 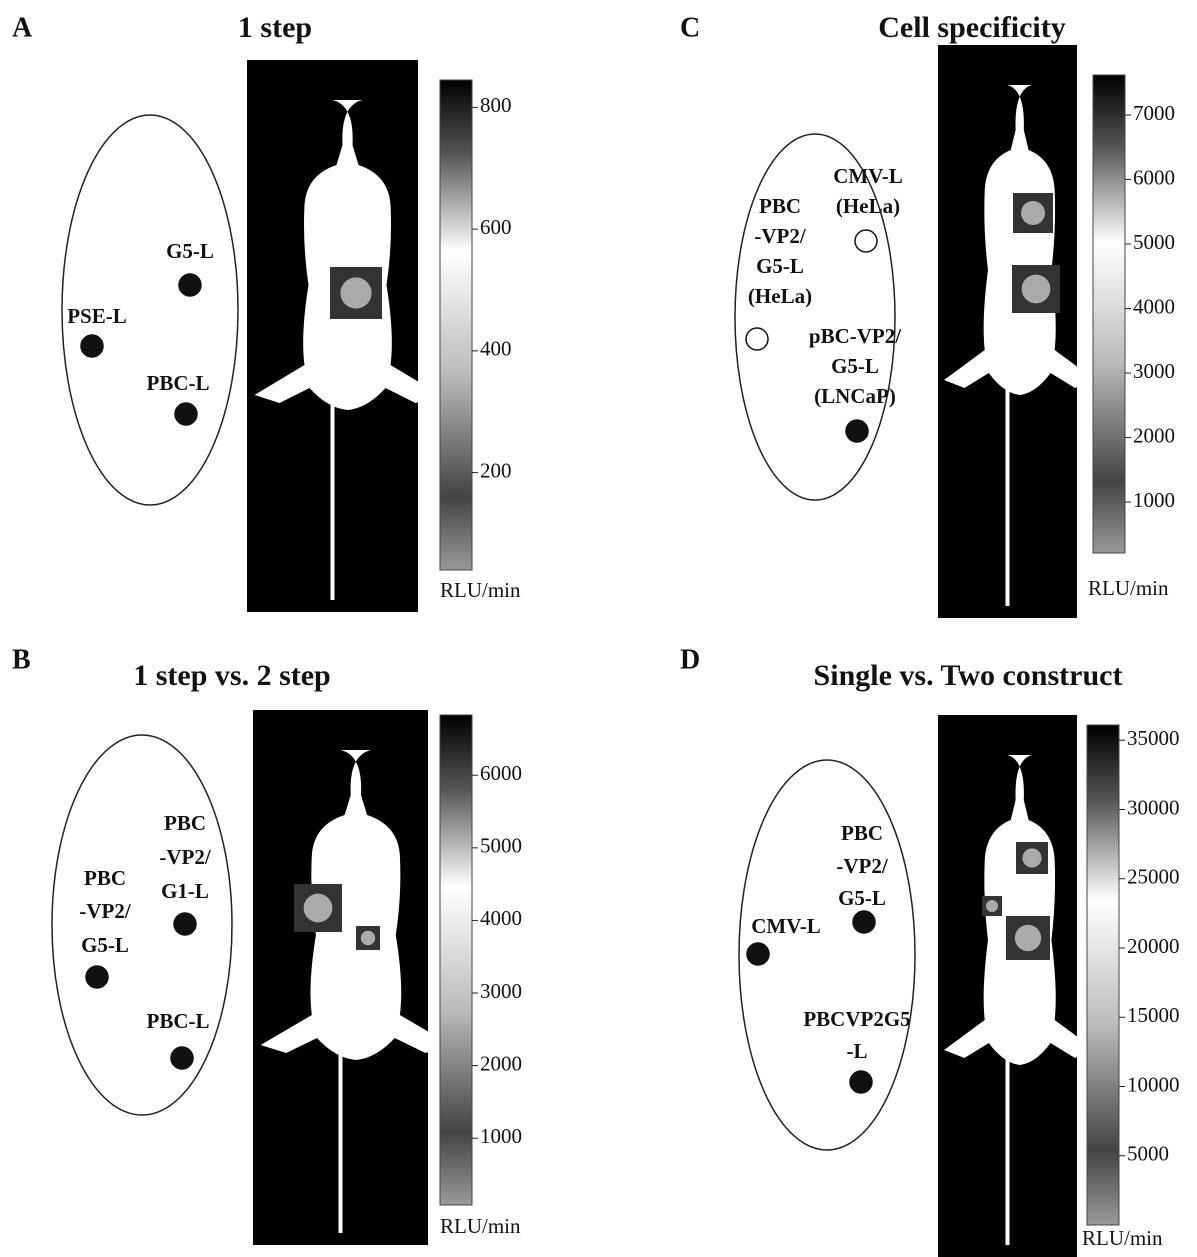 What do you see at coordinates (275, 27) in the screenshot?
I see `panel-title: 1 step` at bounding box center [275, 27].